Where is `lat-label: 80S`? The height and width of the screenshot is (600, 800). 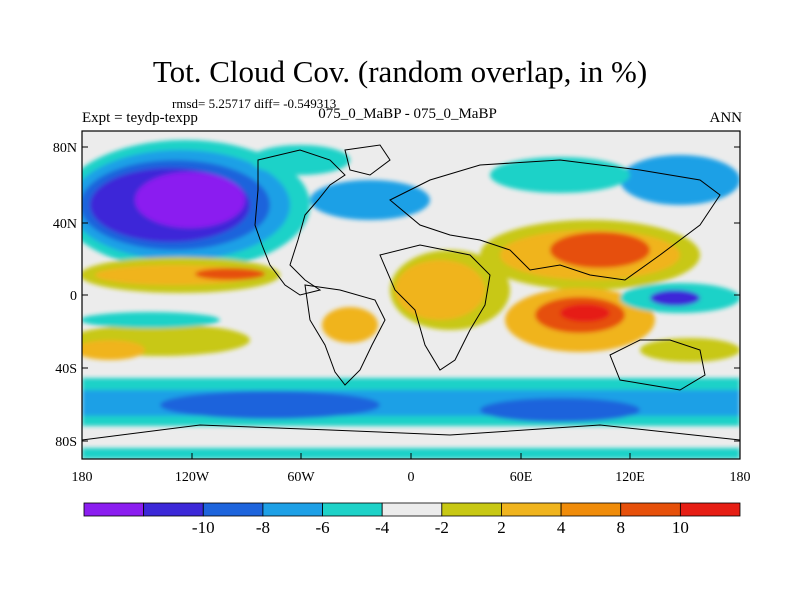
lat-label: 80S is located at coordinates (66, 442).